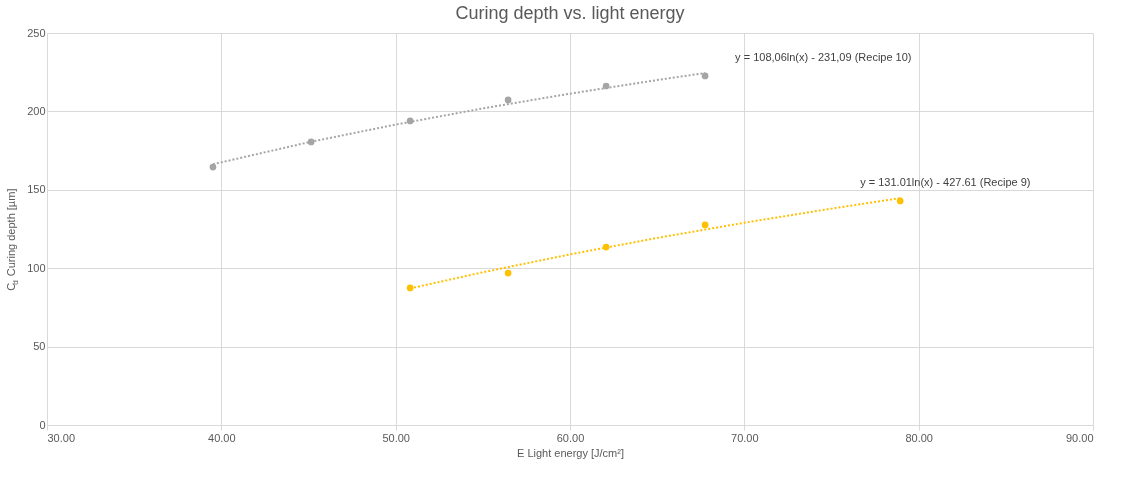 Image resolution: width=1136 pixels, height=492 pixels. Describe the element at coordinates (36, 110) in the screenshot. I see `y-tick-label: 200` at that location.